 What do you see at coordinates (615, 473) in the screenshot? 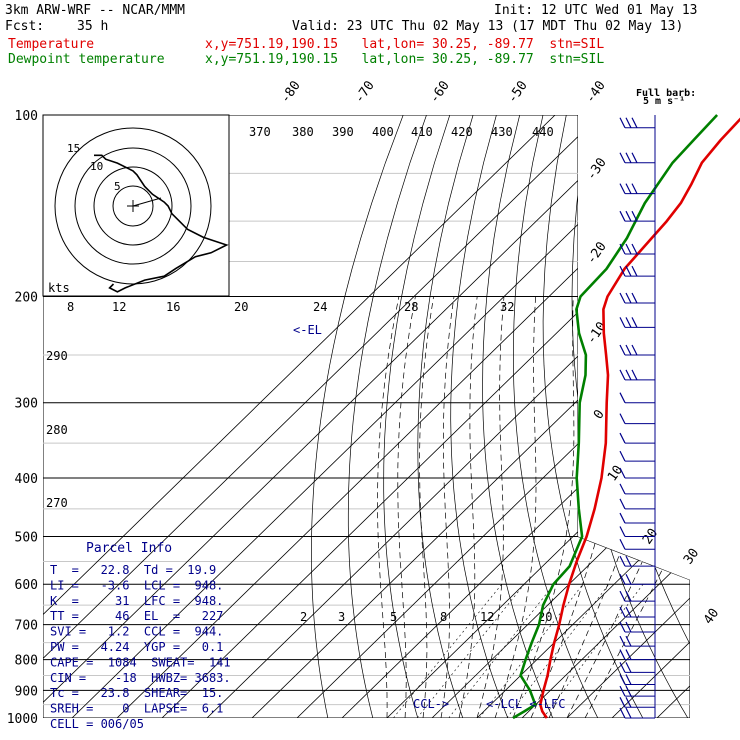
I see `isotherm-label: 10` at bounding box center [615, 473].